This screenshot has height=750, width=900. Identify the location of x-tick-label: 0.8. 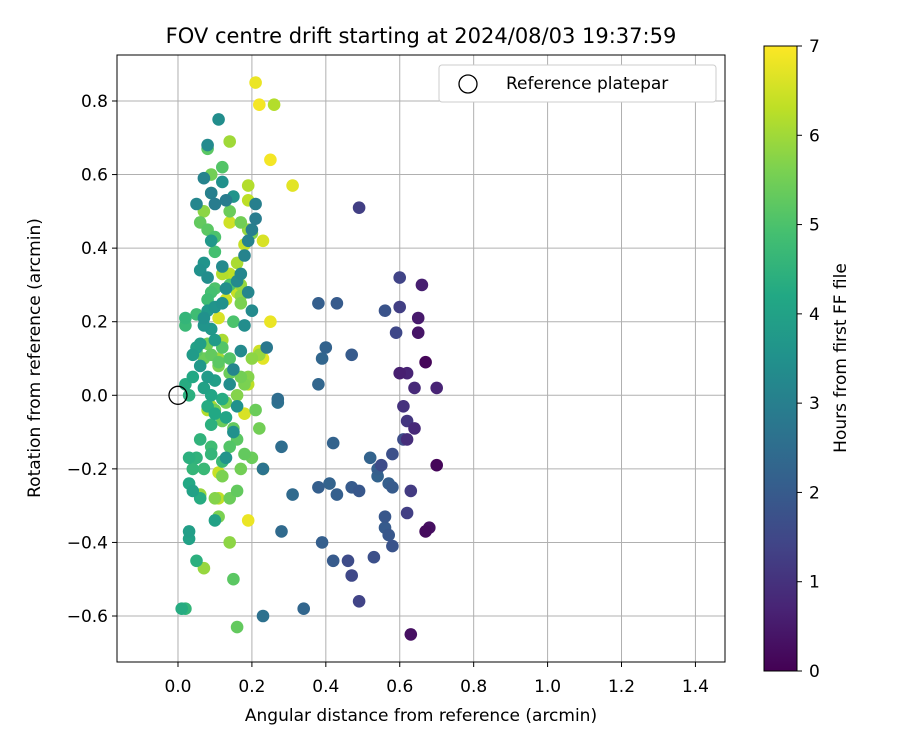
(473, 687).